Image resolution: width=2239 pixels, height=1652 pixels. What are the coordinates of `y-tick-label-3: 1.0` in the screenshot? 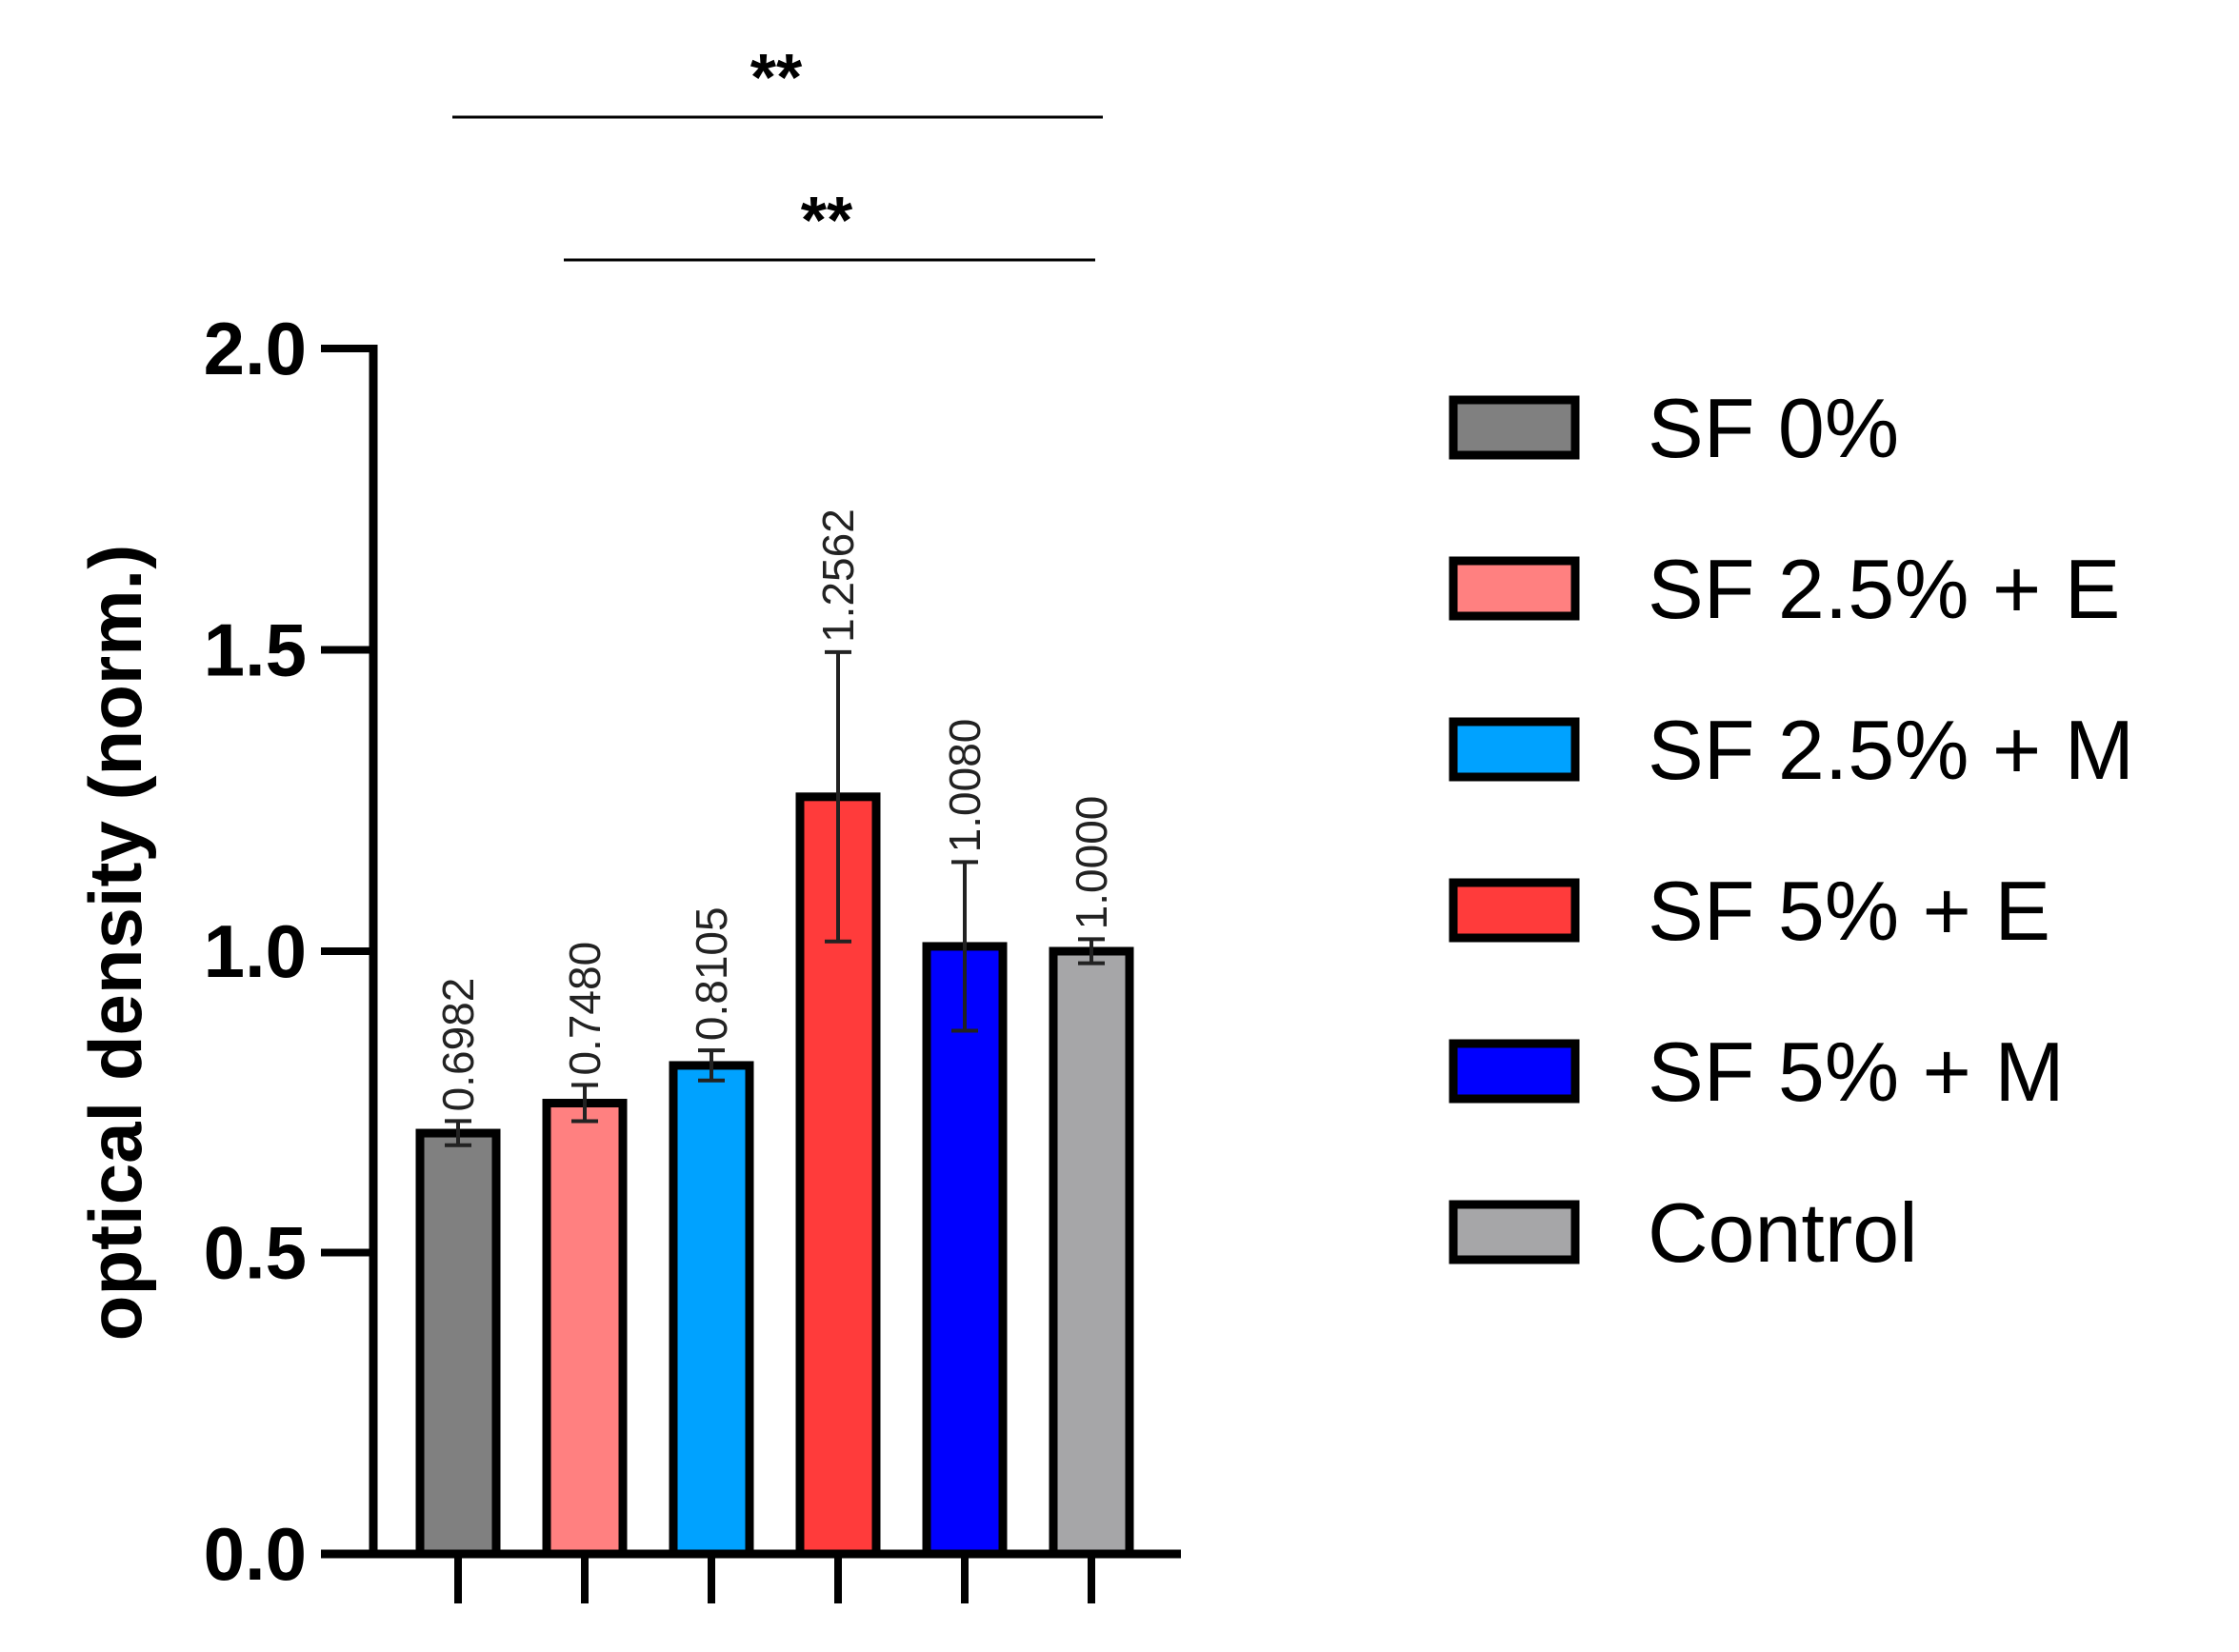 It's located at (255, 951).